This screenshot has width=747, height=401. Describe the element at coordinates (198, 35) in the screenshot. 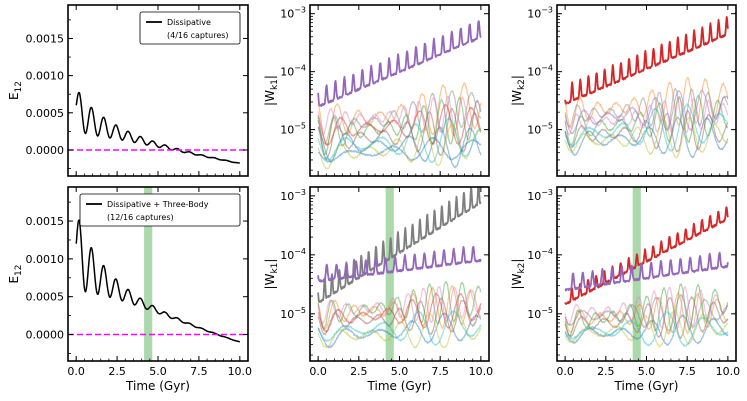

I see `legend-sublabel: (4/16 captures)` at that location.